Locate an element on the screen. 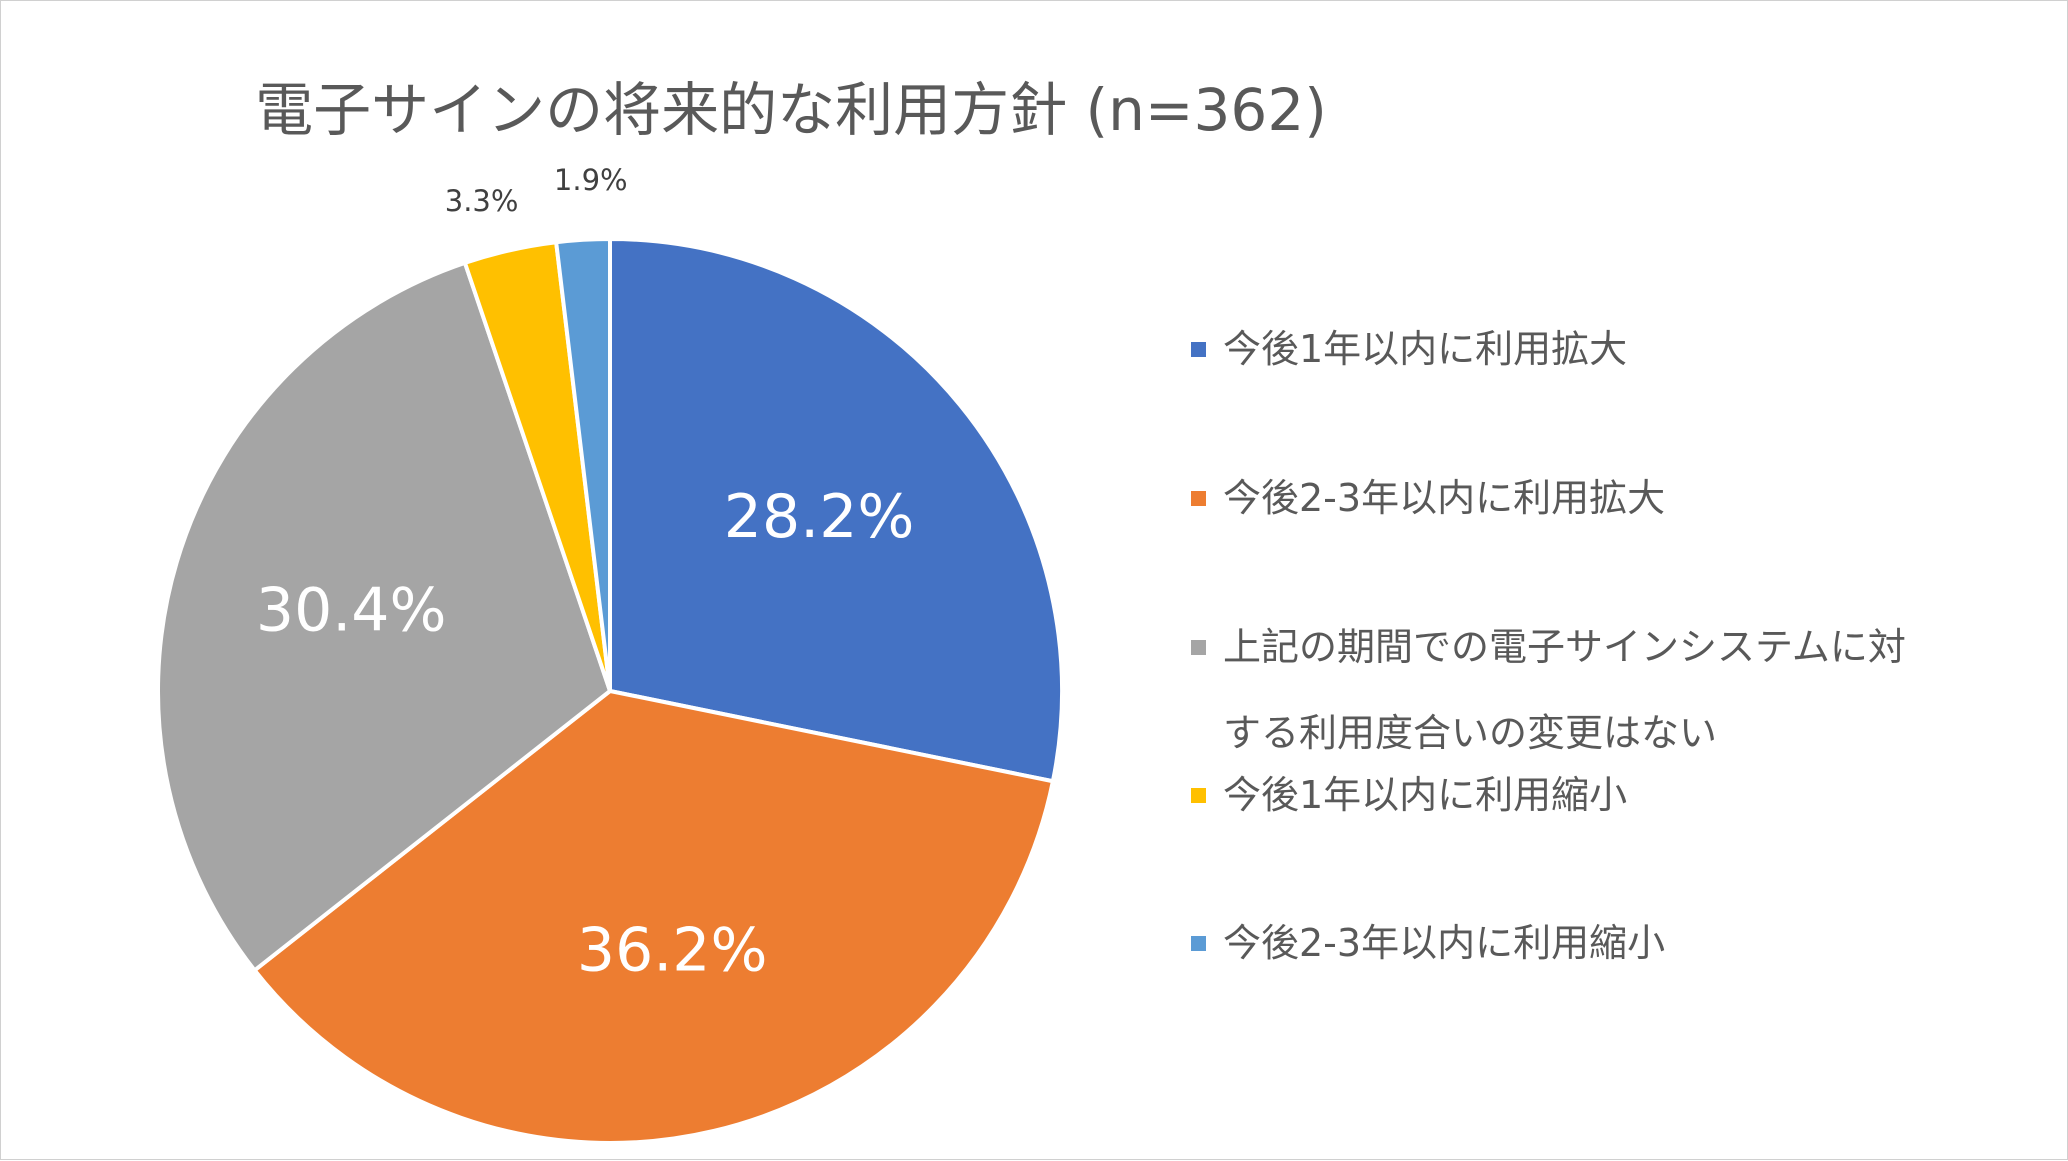 This screenshot has height=1161, width=2068. legend-item-expand-1yr: 今後1年以内に利用拡大 is located at coordinates (1567, 349).